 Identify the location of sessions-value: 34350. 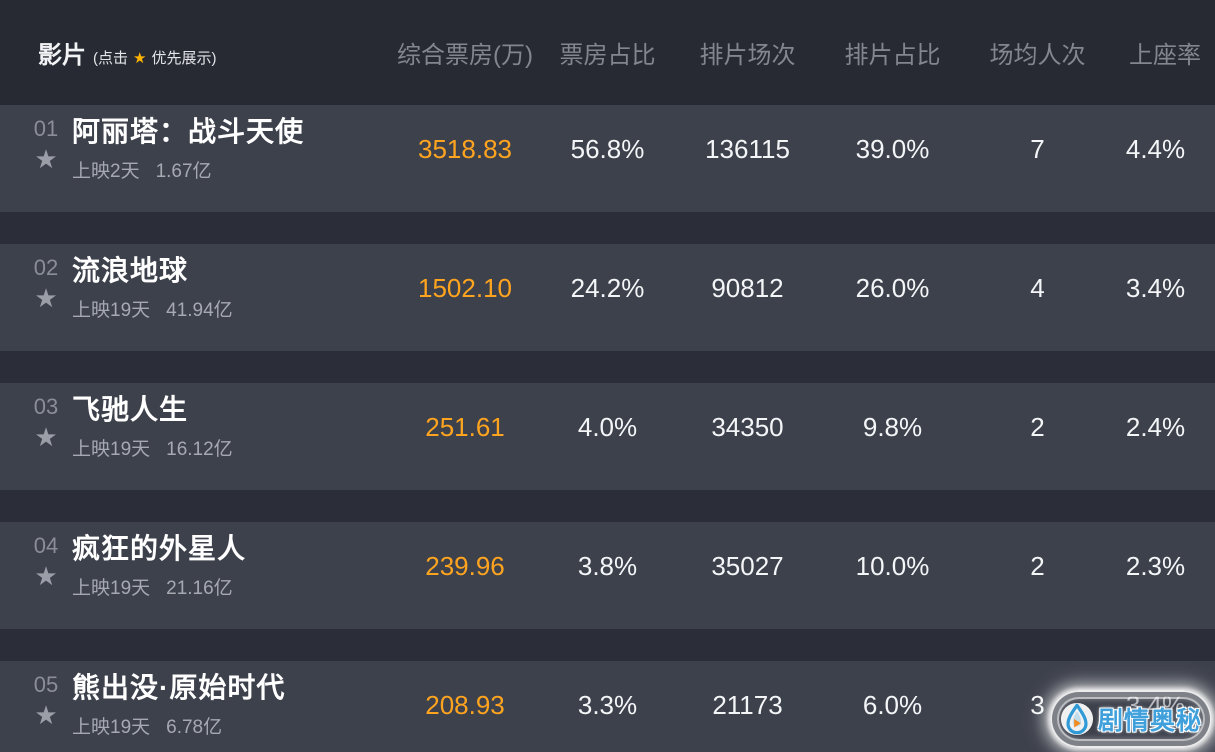
(747, 427).